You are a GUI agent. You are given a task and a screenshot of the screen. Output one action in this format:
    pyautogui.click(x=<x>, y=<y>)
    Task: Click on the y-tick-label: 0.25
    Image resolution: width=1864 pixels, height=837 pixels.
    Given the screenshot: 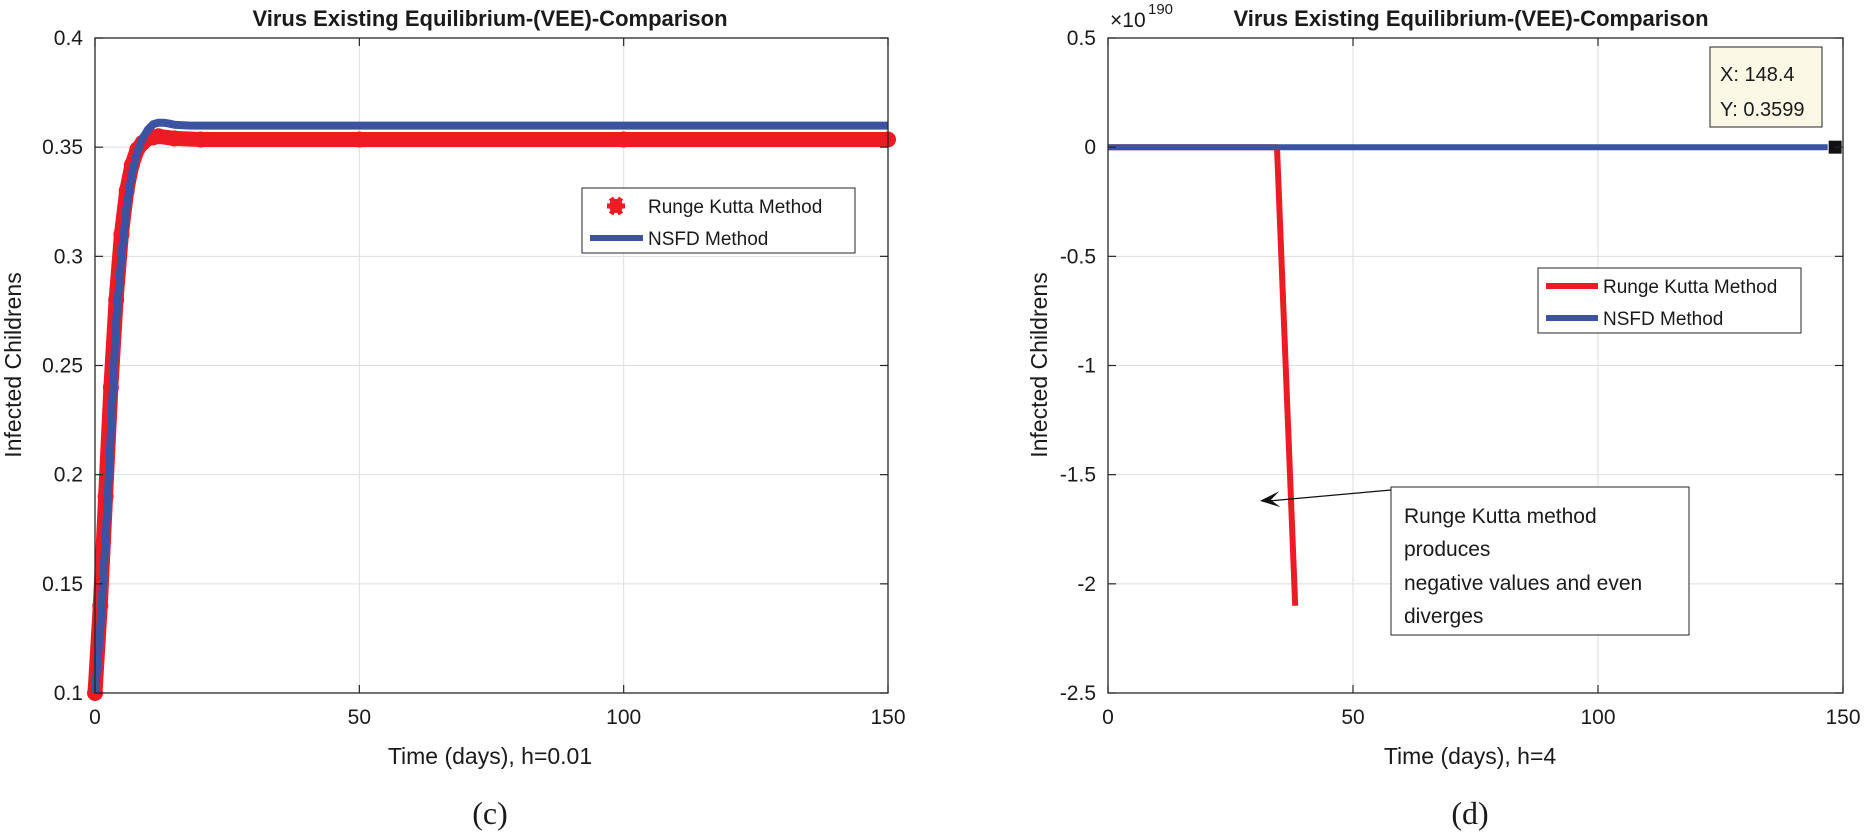 What is the action you would take?
    pyautogui.click(x=62, y=366)
    